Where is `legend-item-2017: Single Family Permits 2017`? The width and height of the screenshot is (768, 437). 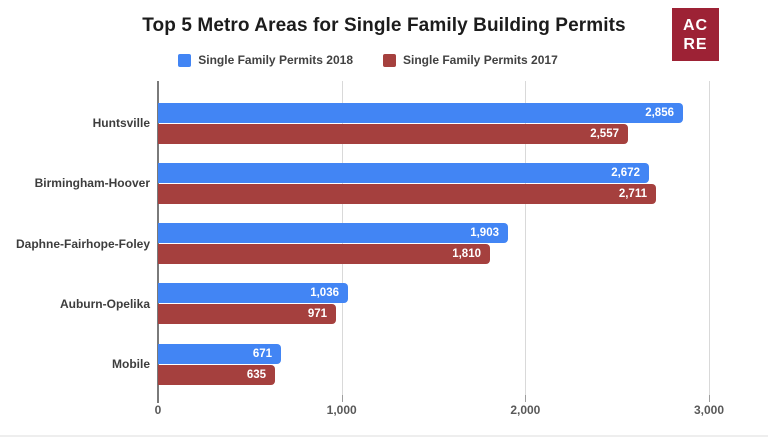 legend-item-2017: Single Family Permits 2017 is located at coordinates (470, 60).